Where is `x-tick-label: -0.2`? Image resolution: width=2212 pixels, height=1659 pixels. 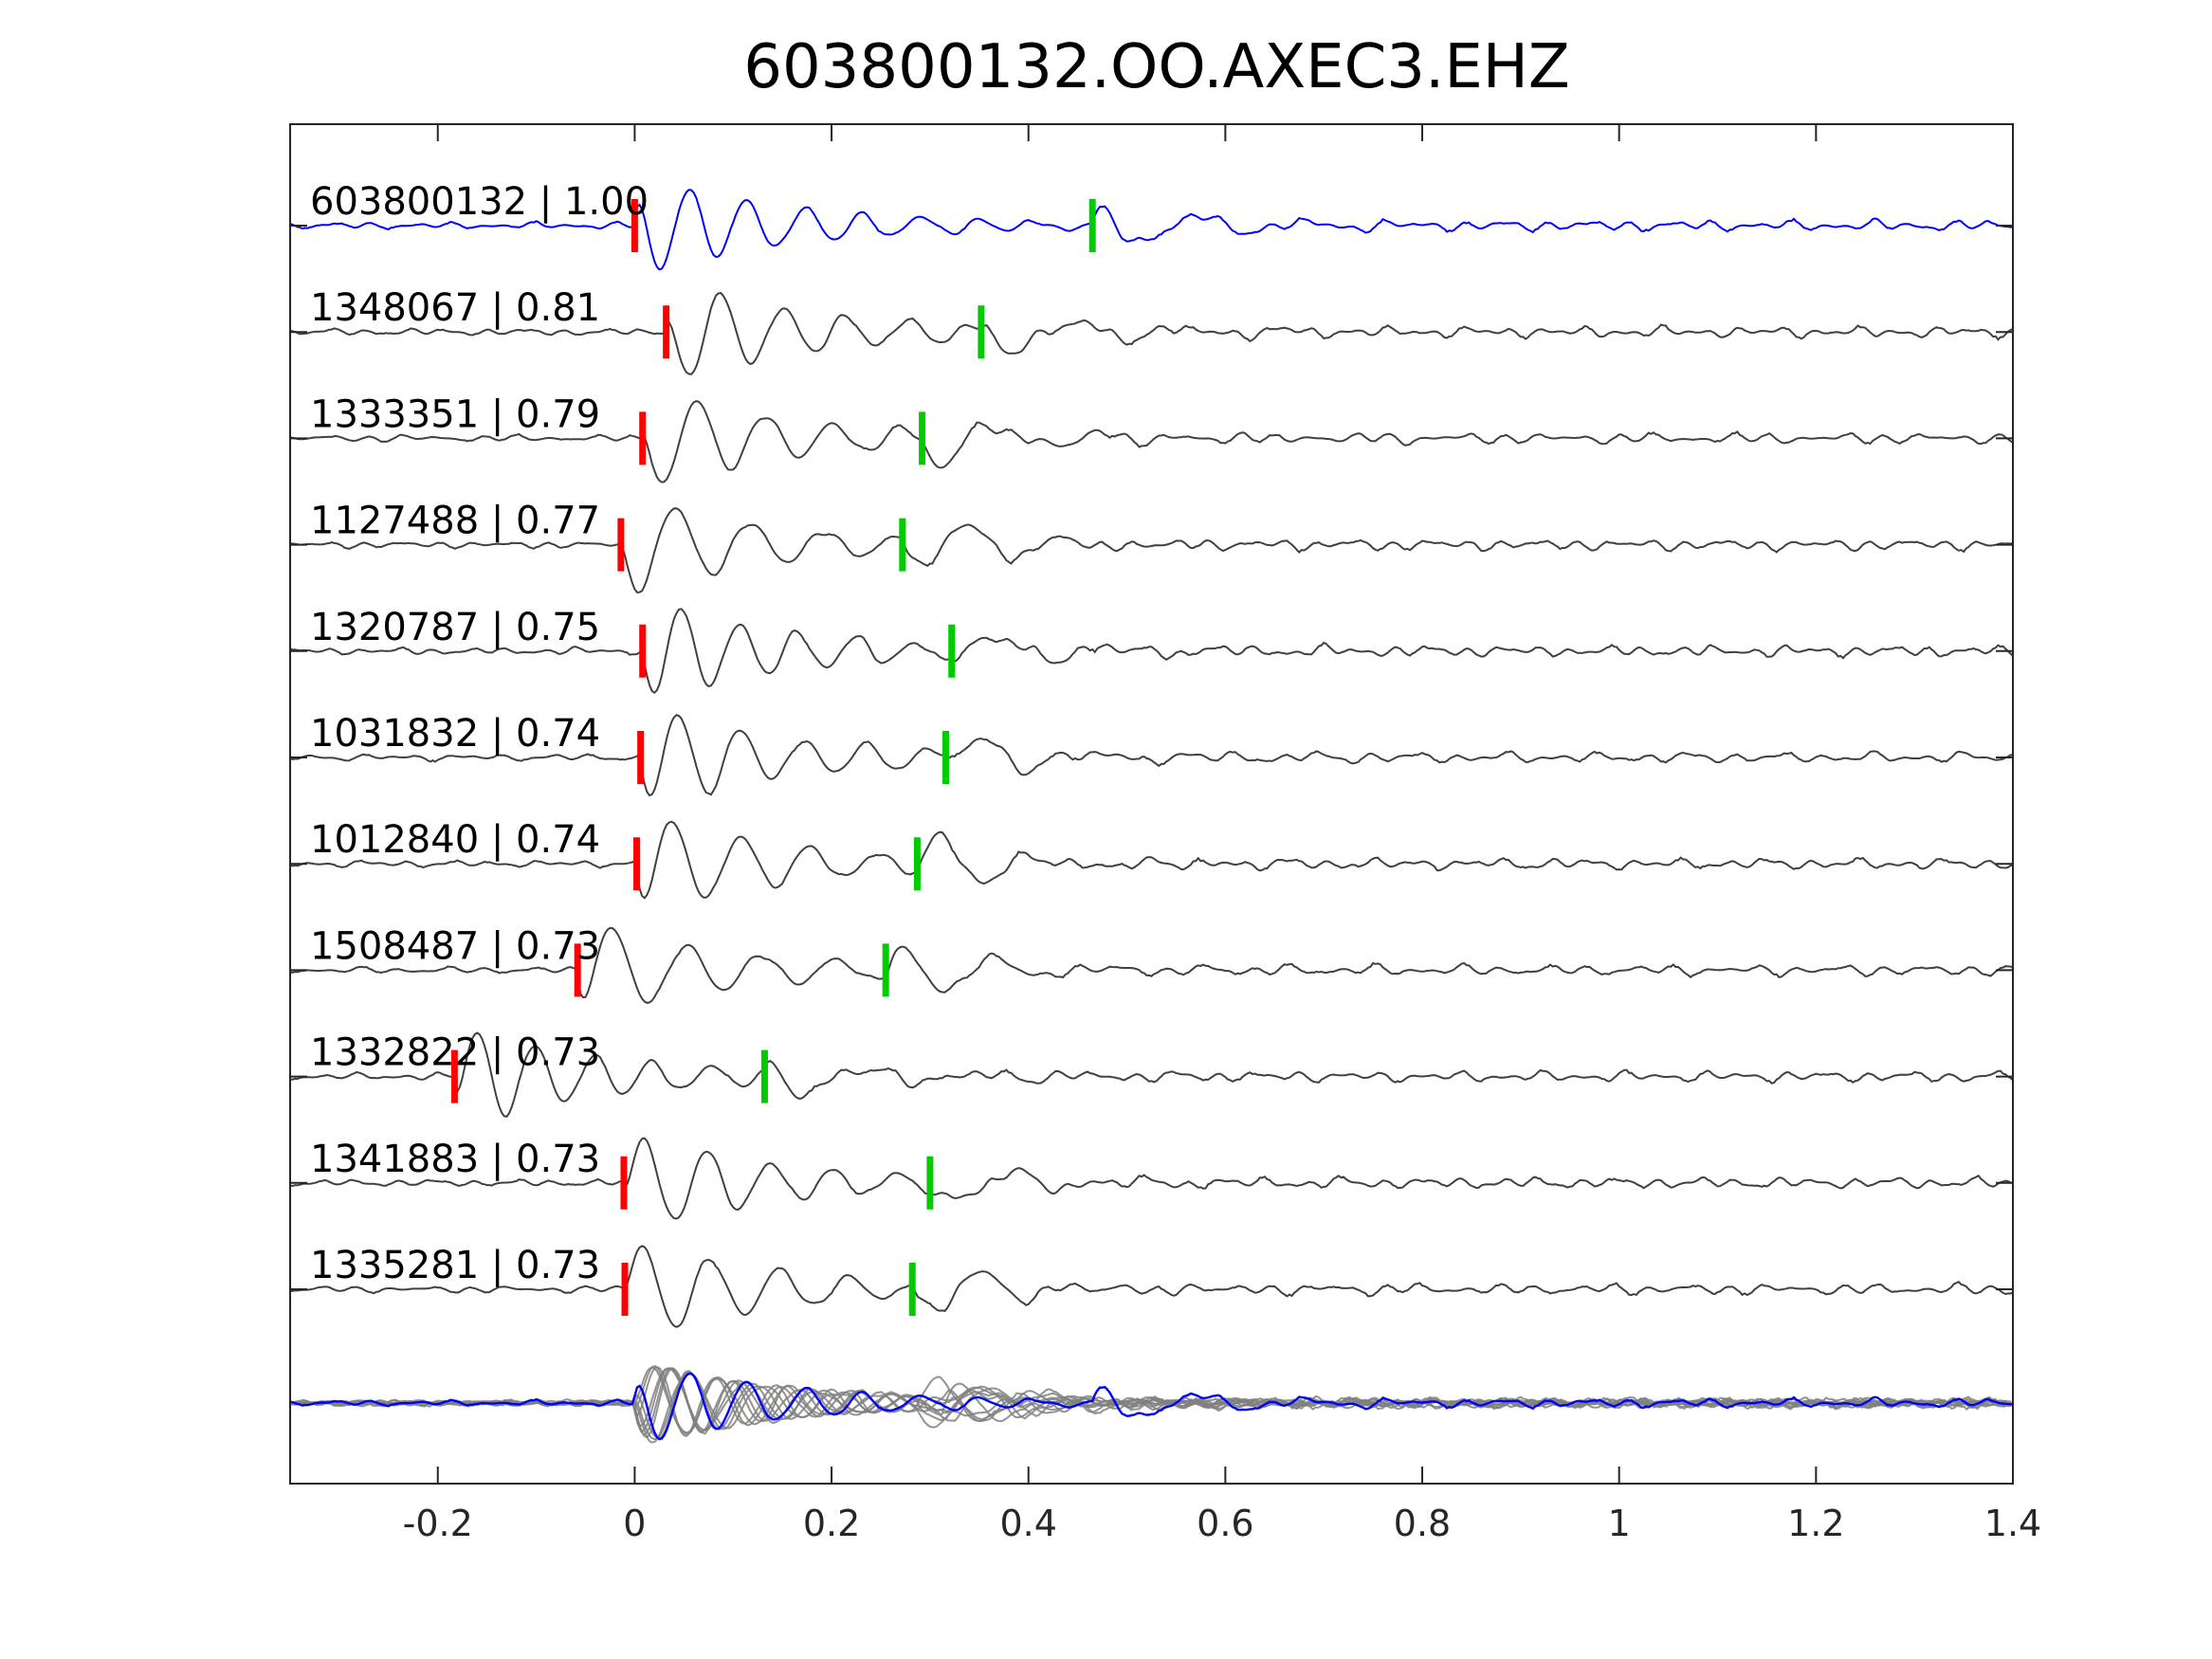
x-tick-label: -0.2 is located at coordinates (438, 1523).